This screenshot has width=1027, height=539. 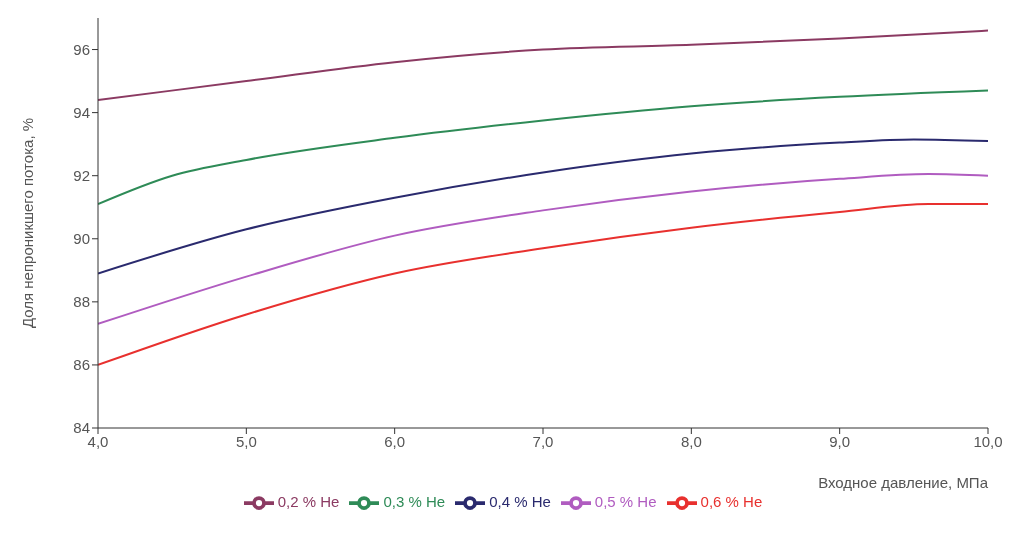 What do you see at coordinates (28, 223) in the screenshot?
I see `y-axis-title: Доля непроникшего потока, %` at bounding box center [28, 223].